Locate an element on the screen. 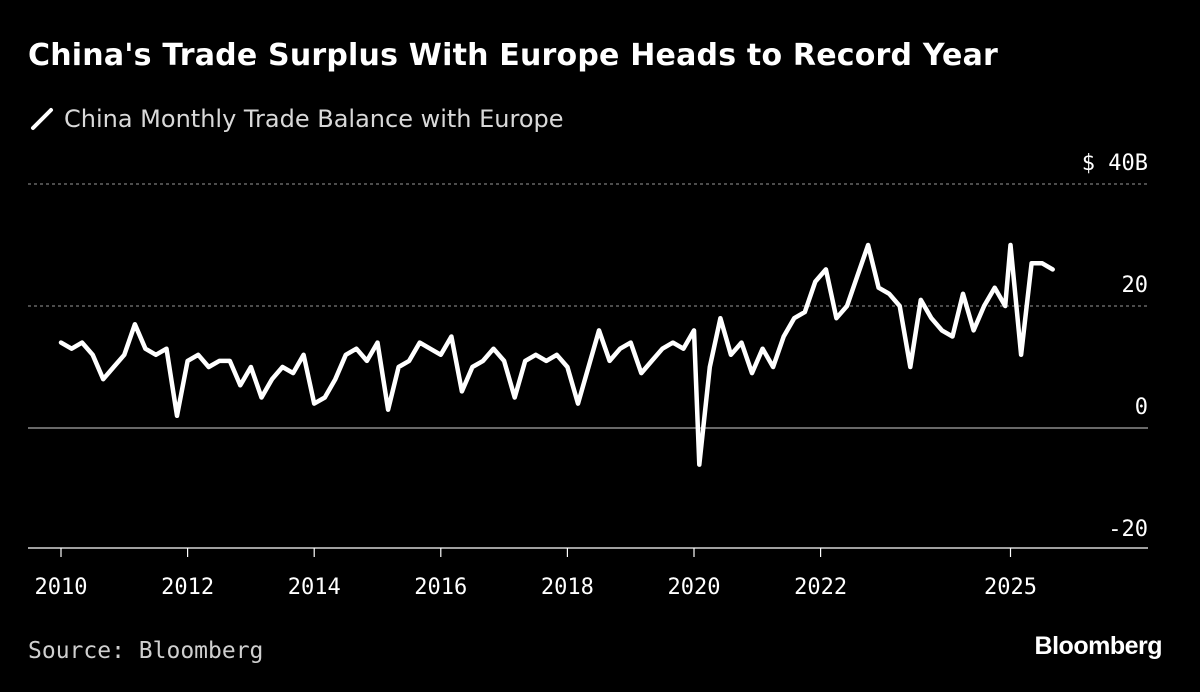 The width and height of the screenshot is (1200, 692). x-tick-label: 2014 is located at coordinates (314, 587).